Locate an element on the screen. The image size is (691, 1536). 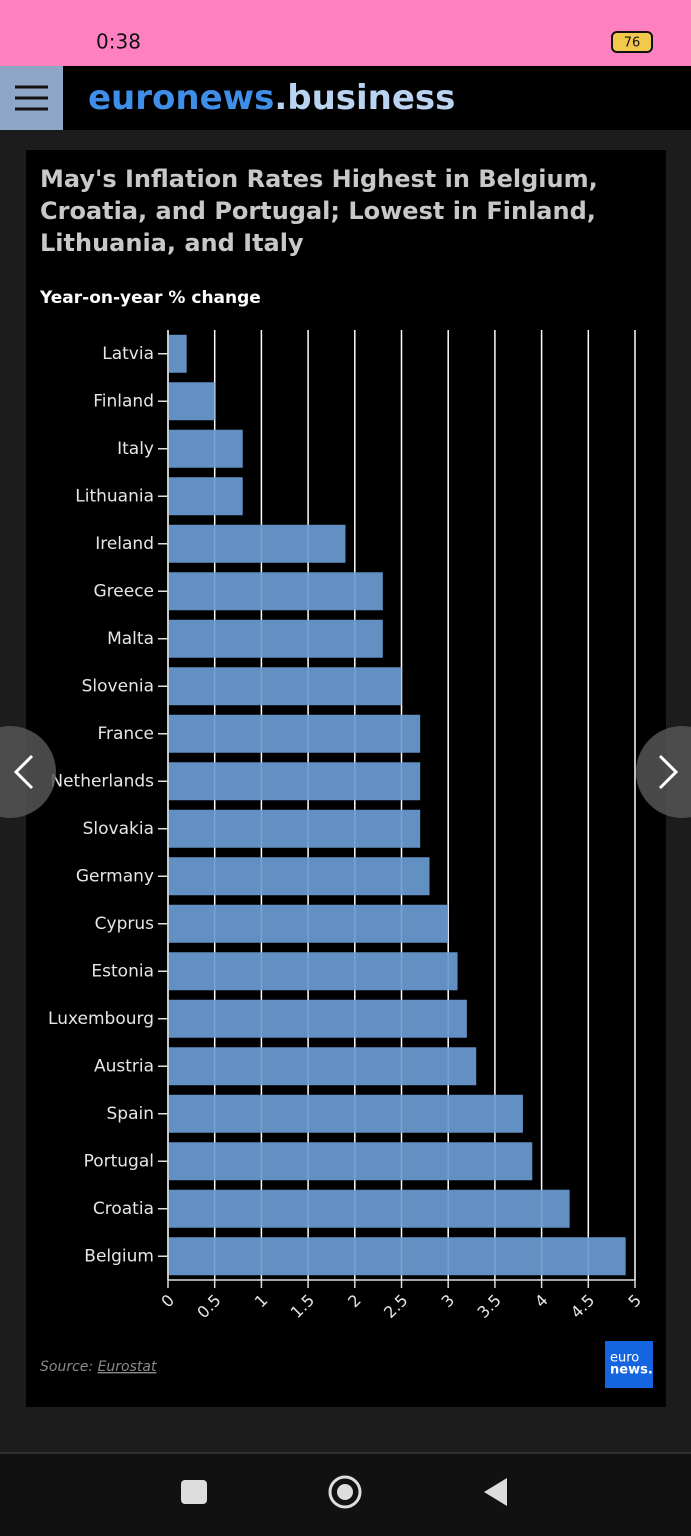
nav-home-dot is located at coordinates (345, 1492).